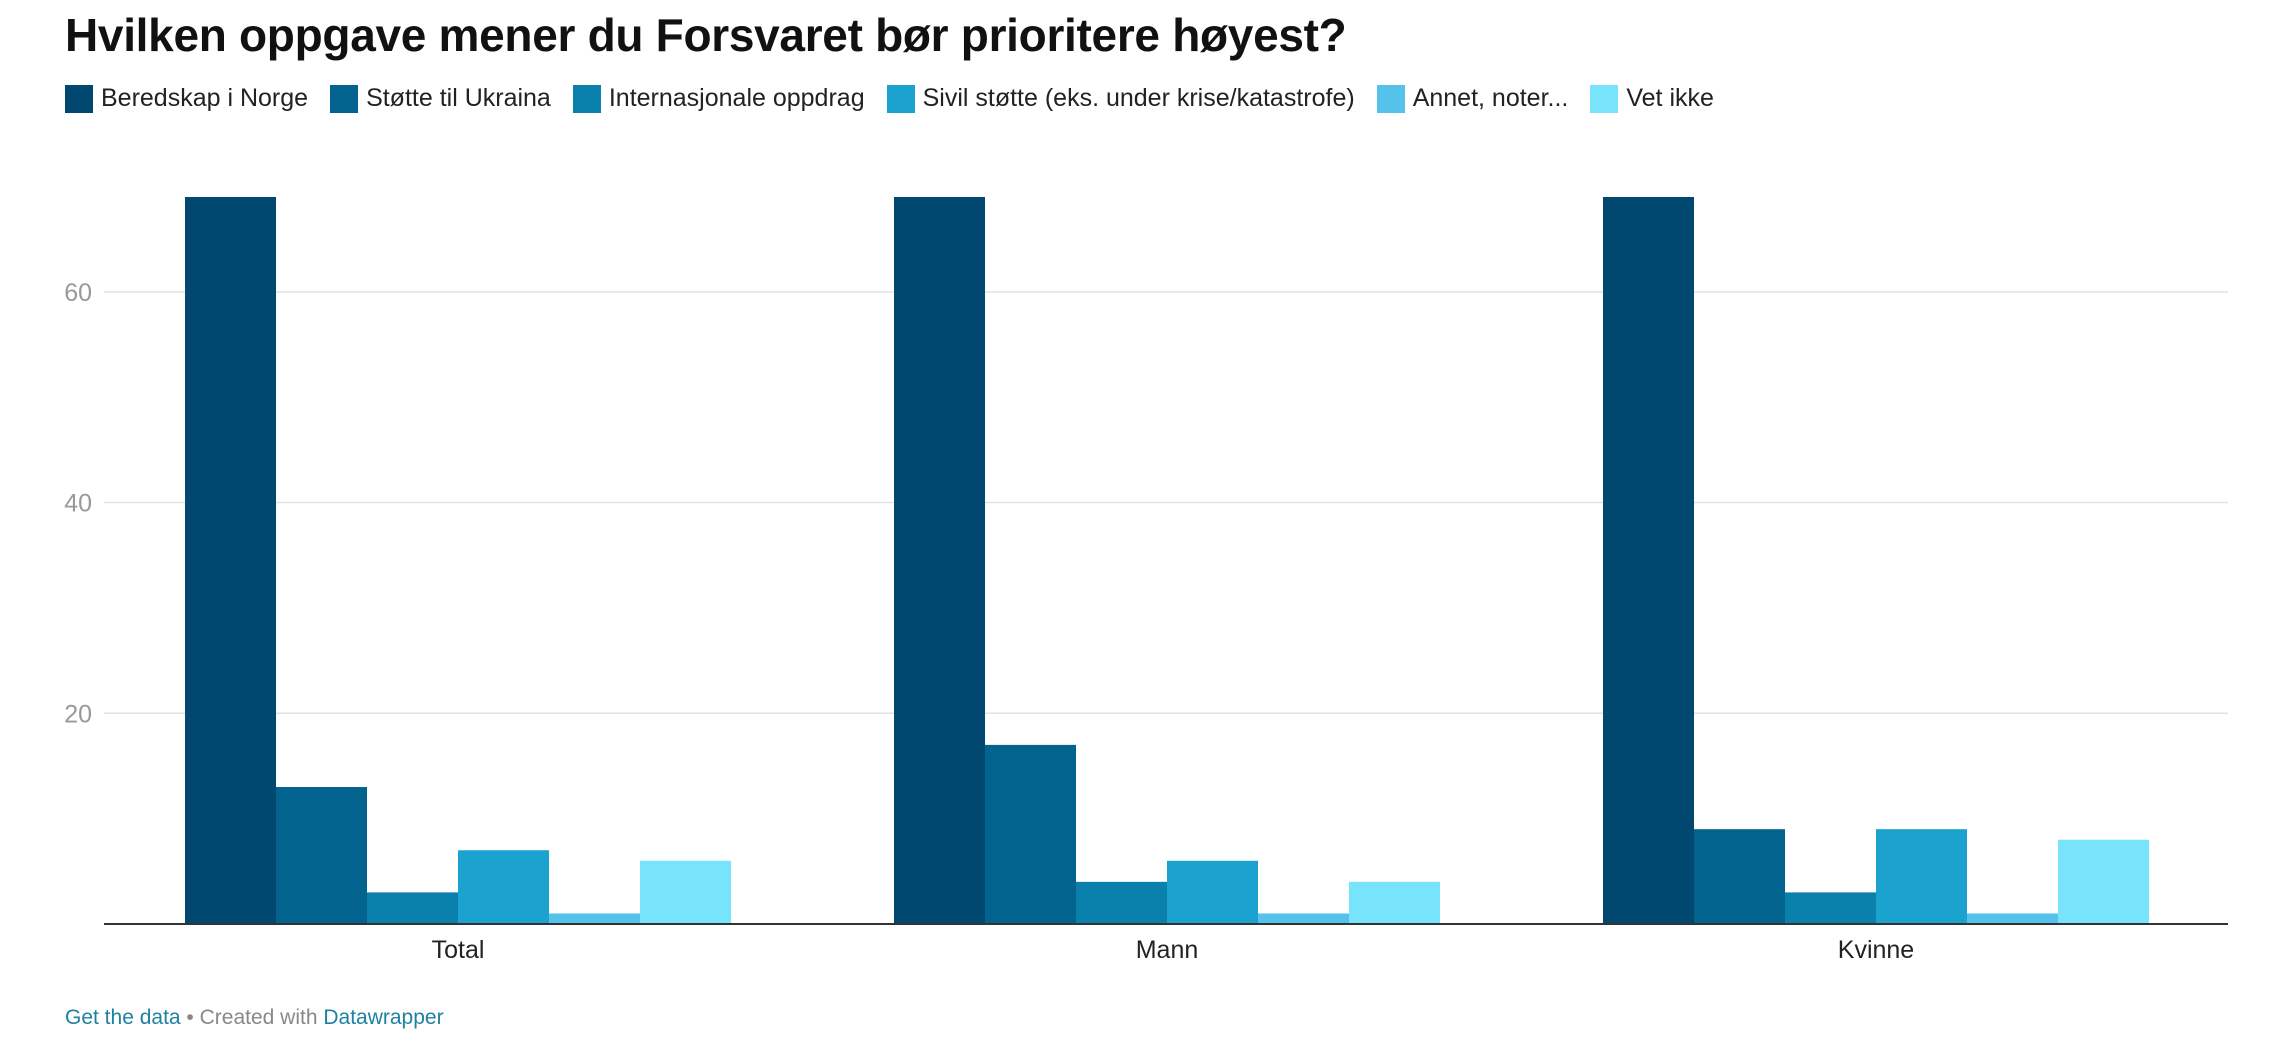 This screenshot has height=1054, width=2278. I want to click on legend-item: Internasjonale oppdrag, so click(718, 98).